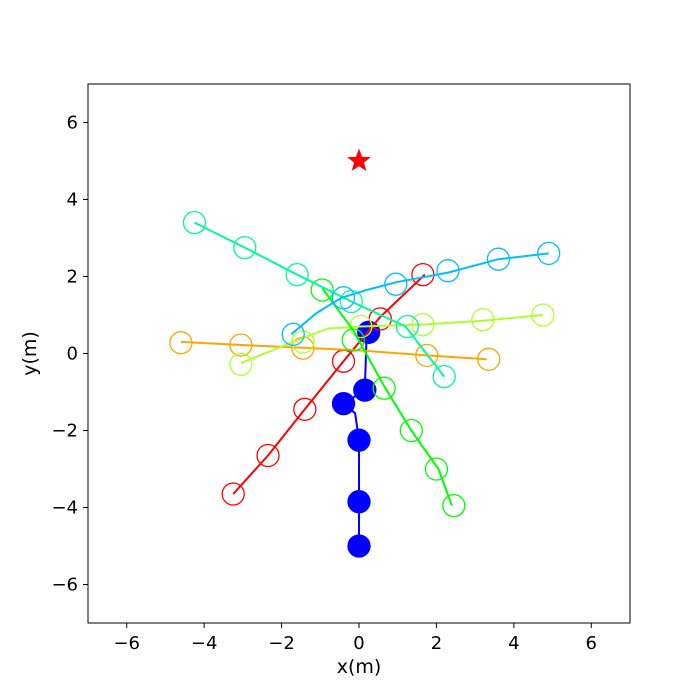 This screenshot has width=700, height=700. I want to click on y-tick-label: −4, so click(64, 508).